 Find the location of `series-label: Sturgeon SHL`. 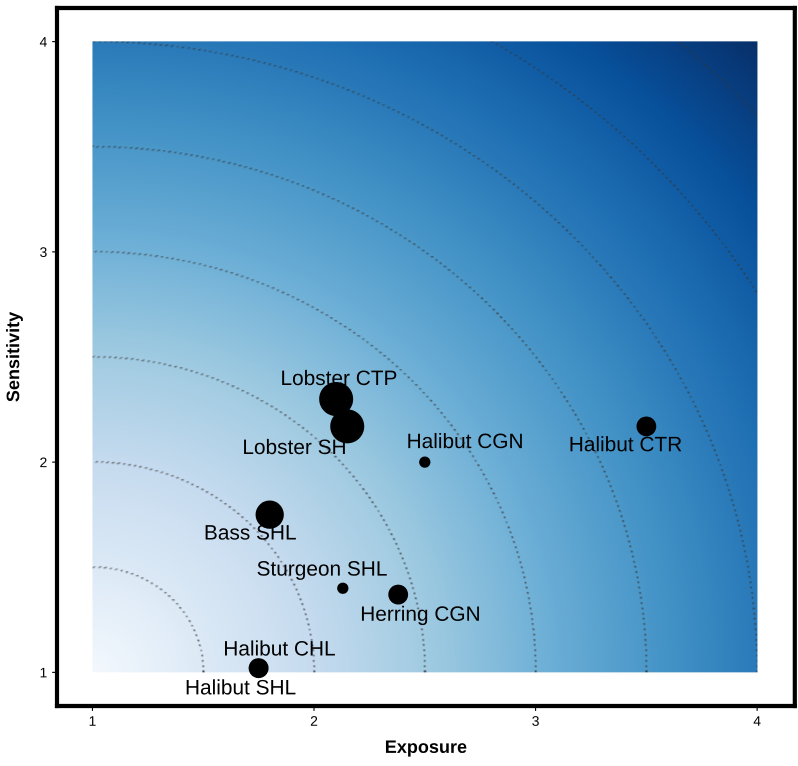

series-label: Sturgeon SHL is located at coordinates (322, 570).